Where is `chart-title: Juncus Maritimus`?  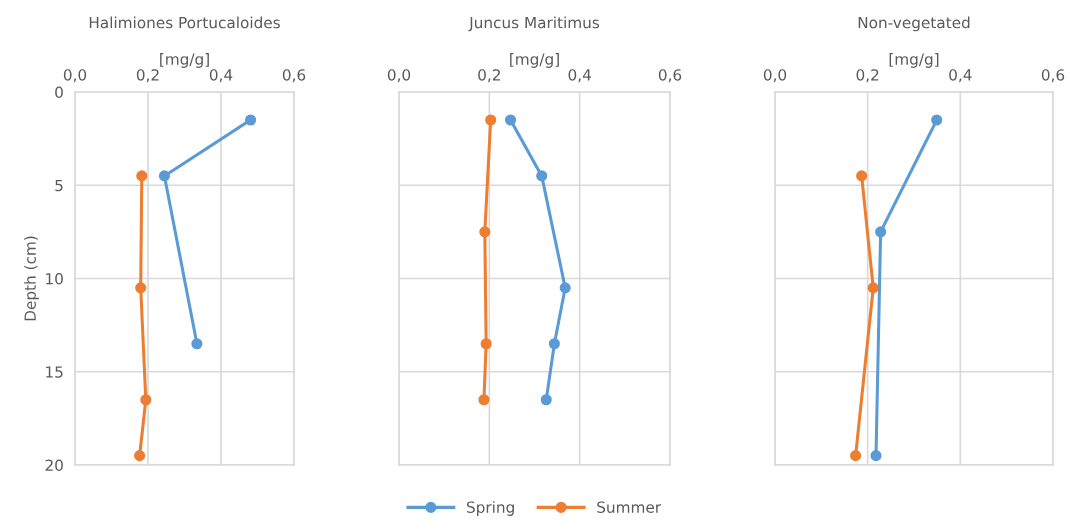
chart-title: Juncus Maritimus is located at coordinates (534, 24).